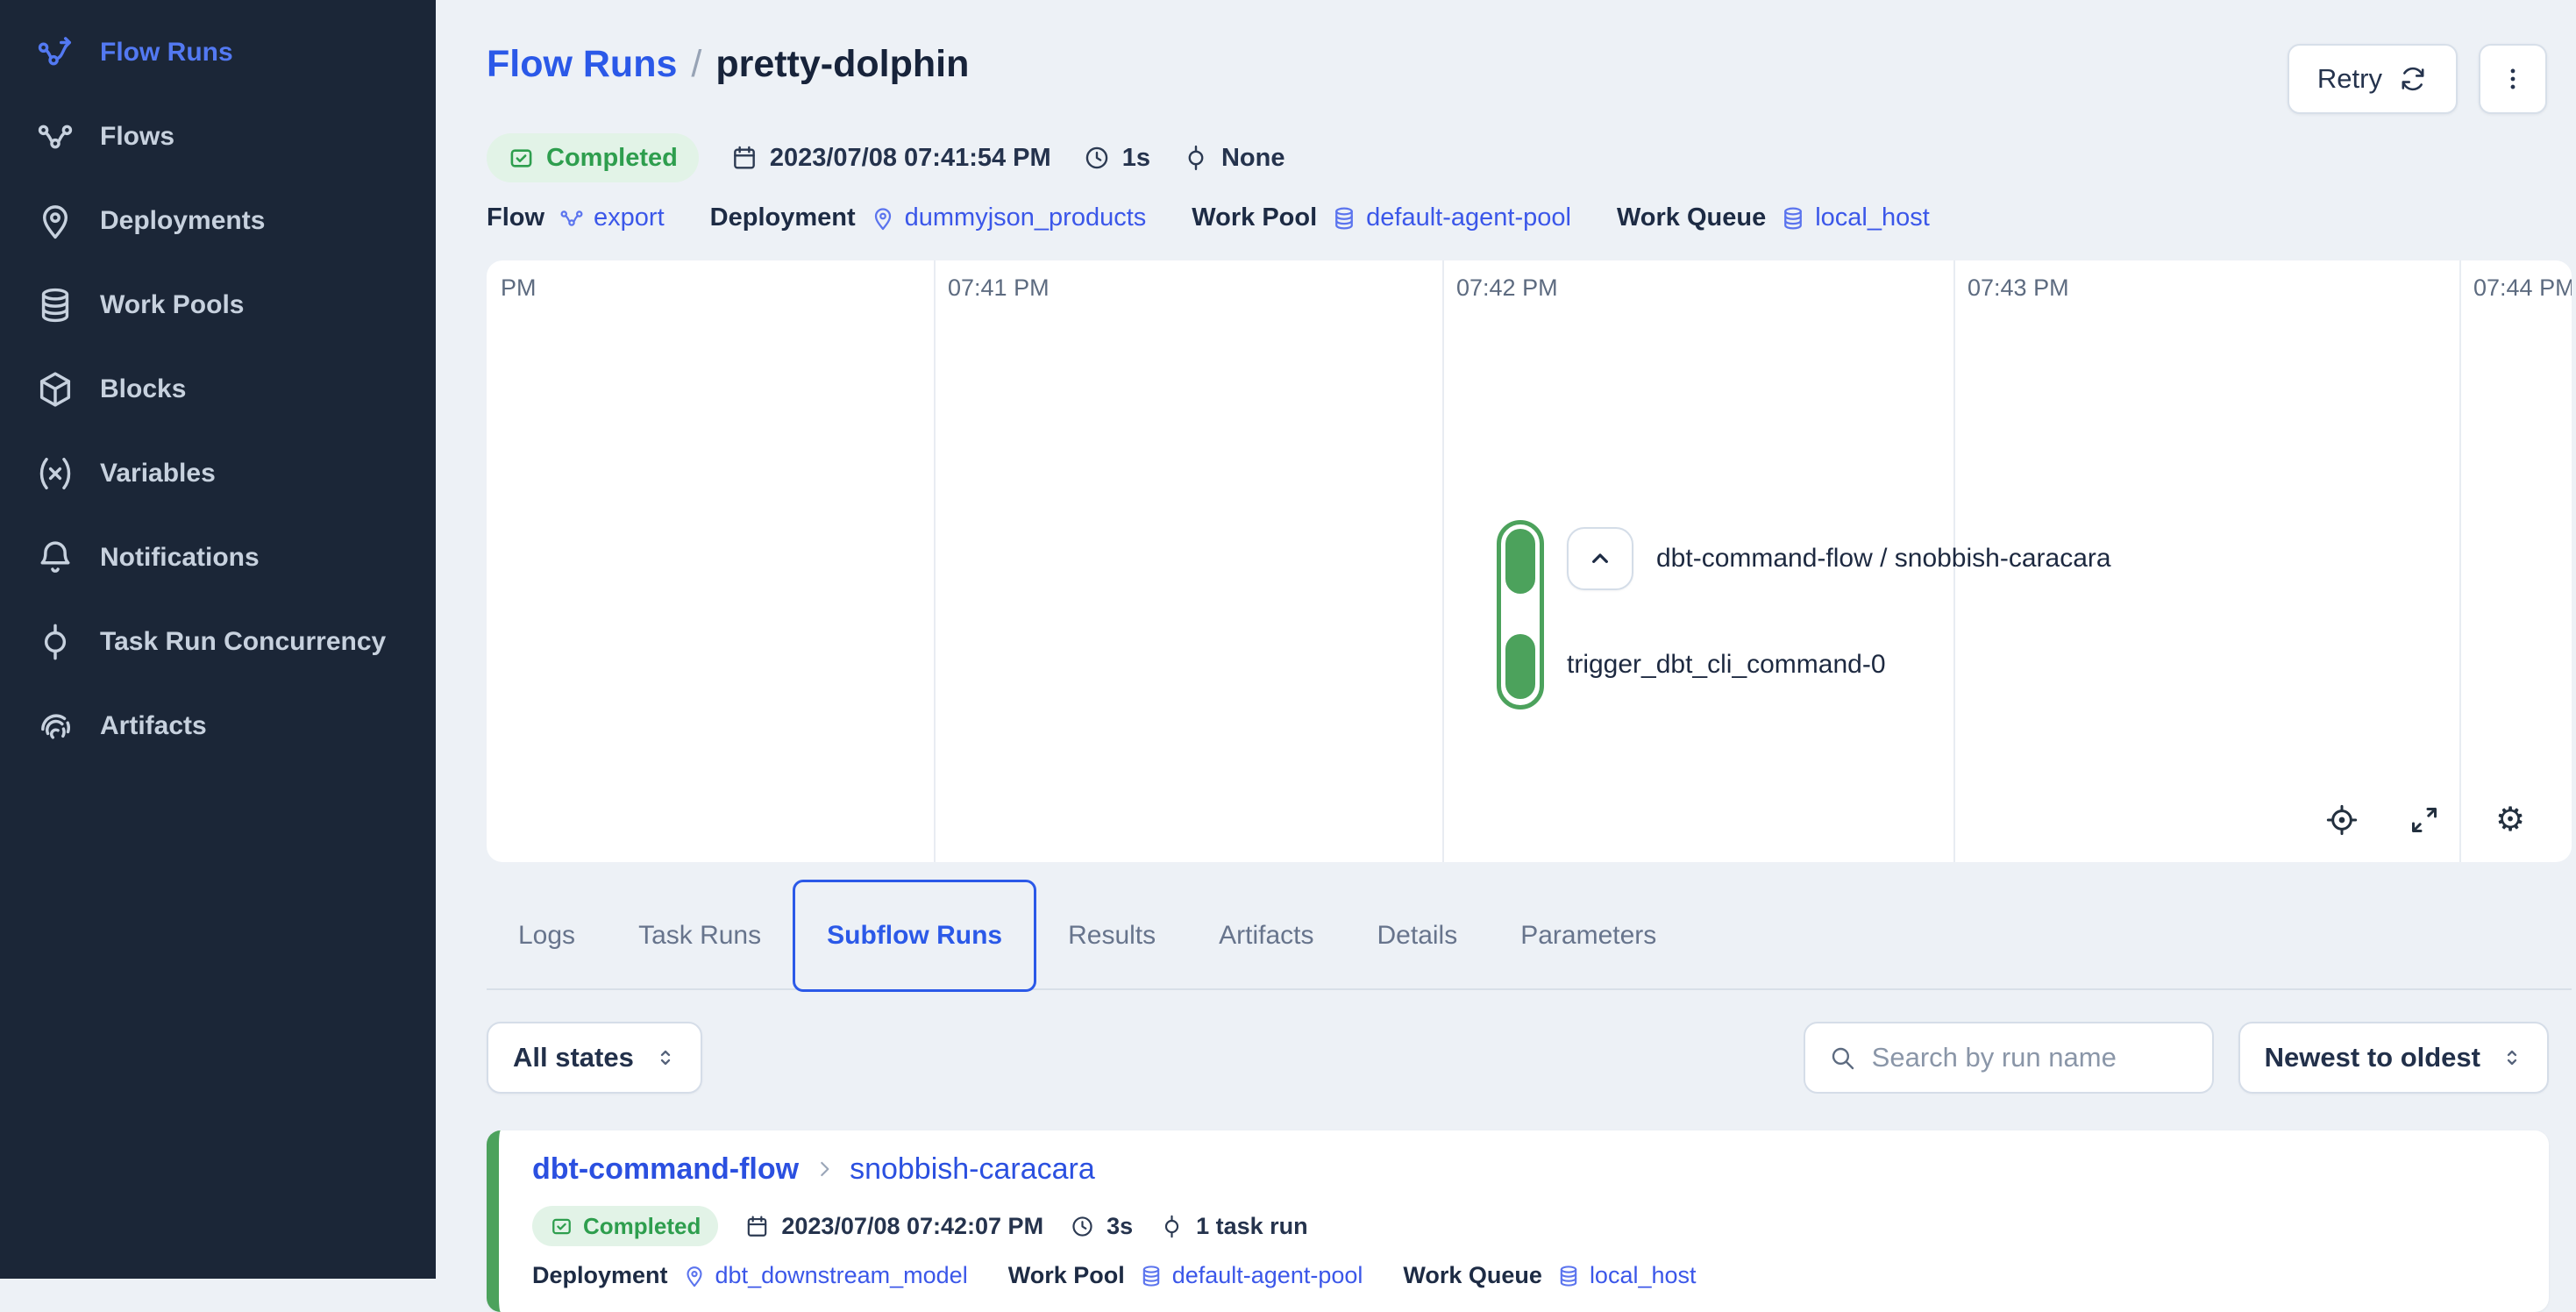 The width and height of the screenshot is (2576, 1312). I want to click on collapse-subflow-button, so click(1600, 558).